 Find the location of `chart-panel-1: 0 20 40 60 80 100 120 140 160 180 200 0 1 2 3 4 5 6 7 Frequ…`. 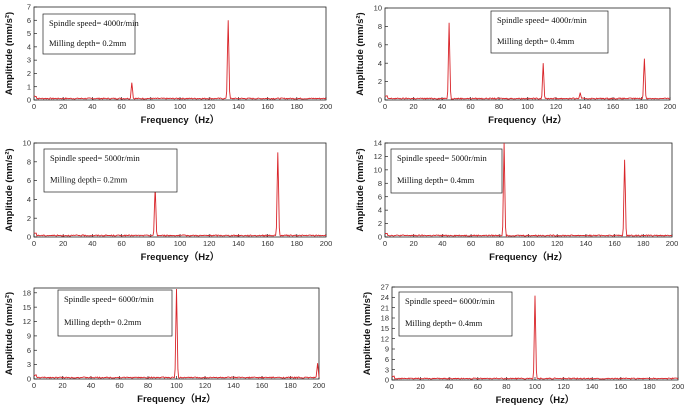

chart-panel-1: 0 20 40 60 80 100 120 140 160 180 200 0 1 2 3 4 5 6 7 Frequ… is located at coordinates (168, 64).